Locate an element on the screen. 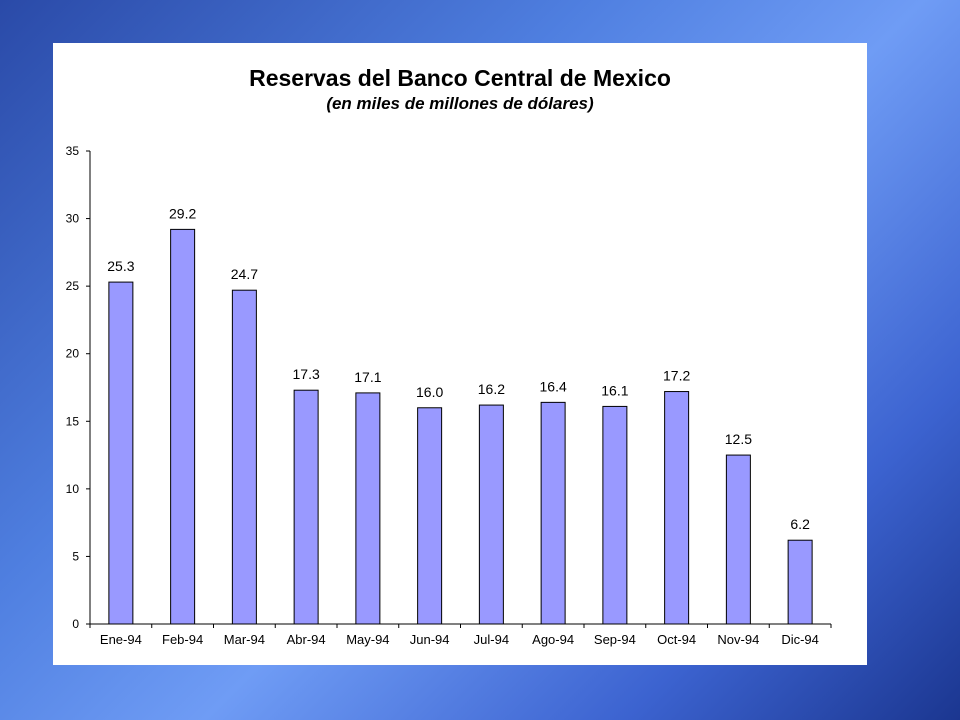 Image resolution: width=960 pixels, height=720 pixels. y-tick-label: 20 is located at coordinates (73, 354).